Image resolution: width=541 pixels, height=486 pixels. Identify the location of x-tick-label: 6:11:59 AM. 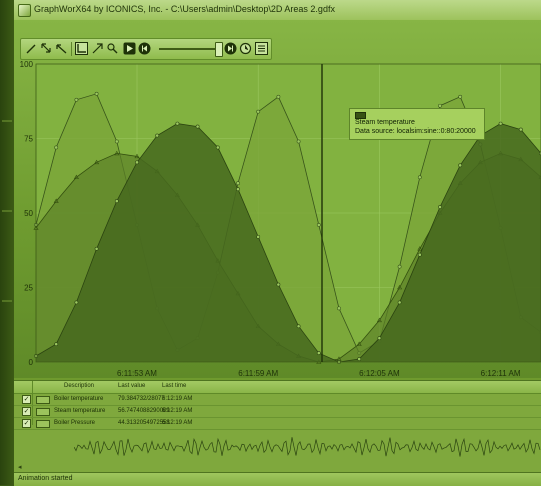
(258, 373).